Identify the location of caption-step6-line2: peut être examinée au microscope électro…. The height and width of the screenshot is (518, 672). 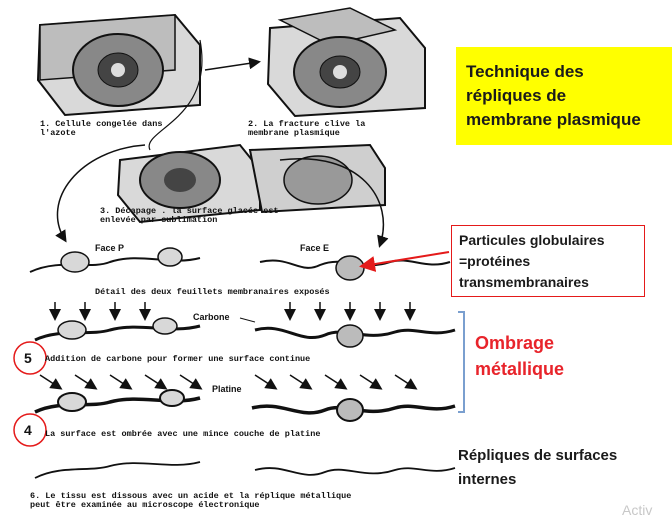
(145, 505).